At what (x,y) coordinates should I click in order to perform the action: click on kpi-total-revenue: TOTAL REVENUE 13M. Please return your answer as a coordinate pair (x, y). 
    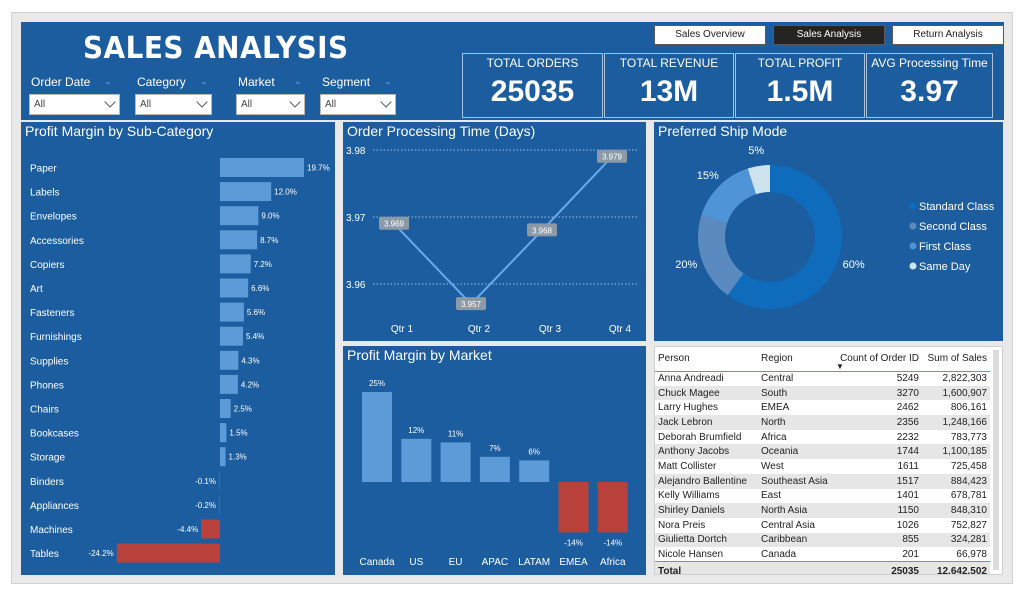
    Looking at the image, I should click on (669, 85).